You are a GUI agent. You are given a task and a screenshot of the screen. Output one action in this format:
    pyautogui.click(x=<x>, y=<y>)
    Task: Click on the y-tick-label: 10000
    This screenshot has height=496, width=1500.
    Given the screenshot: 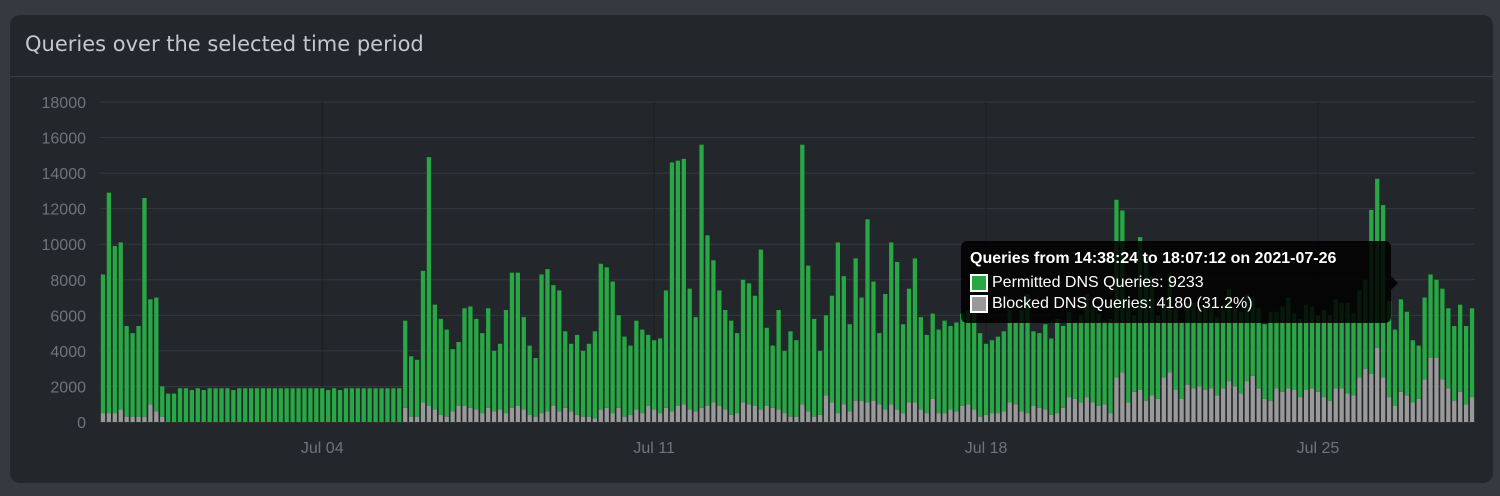 What is the action you would take?
    pyautogui.click(x=64, y=245)
    